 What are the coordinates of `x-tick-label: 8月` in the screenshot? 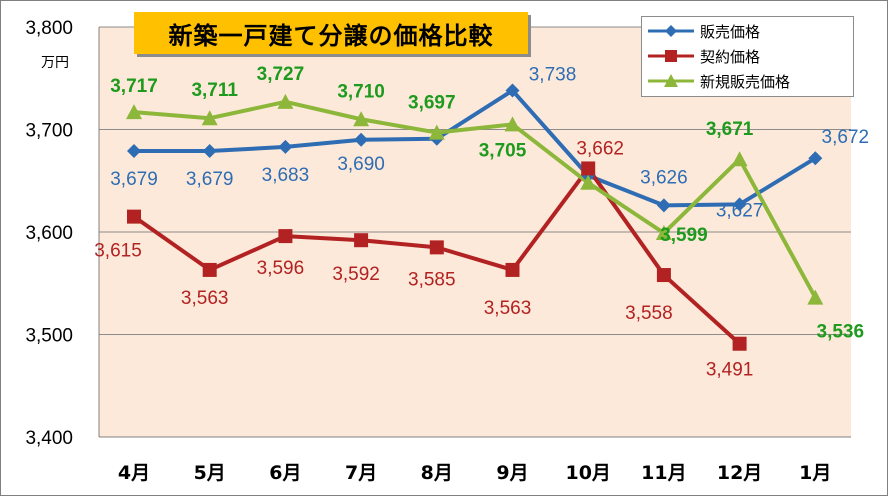 It's located at (437, 473).